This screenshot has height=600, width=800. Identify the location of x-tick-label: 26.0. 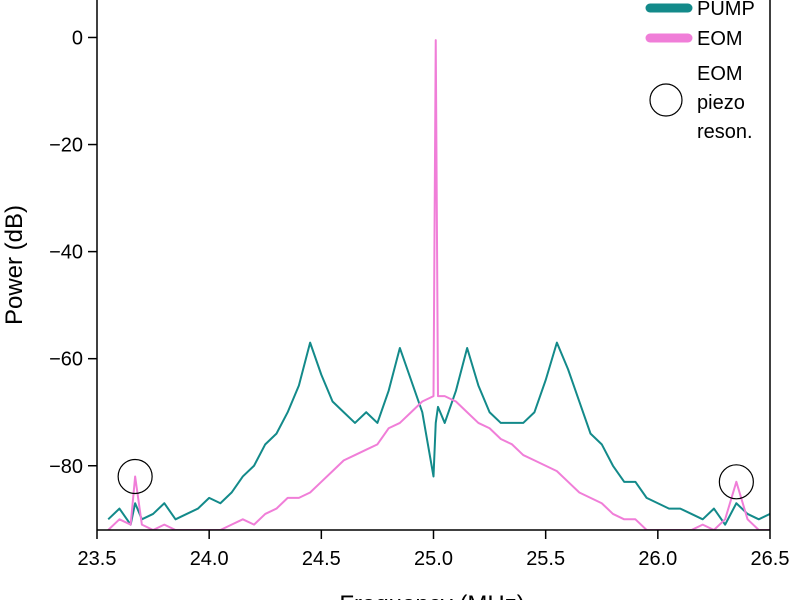
(657, 559).